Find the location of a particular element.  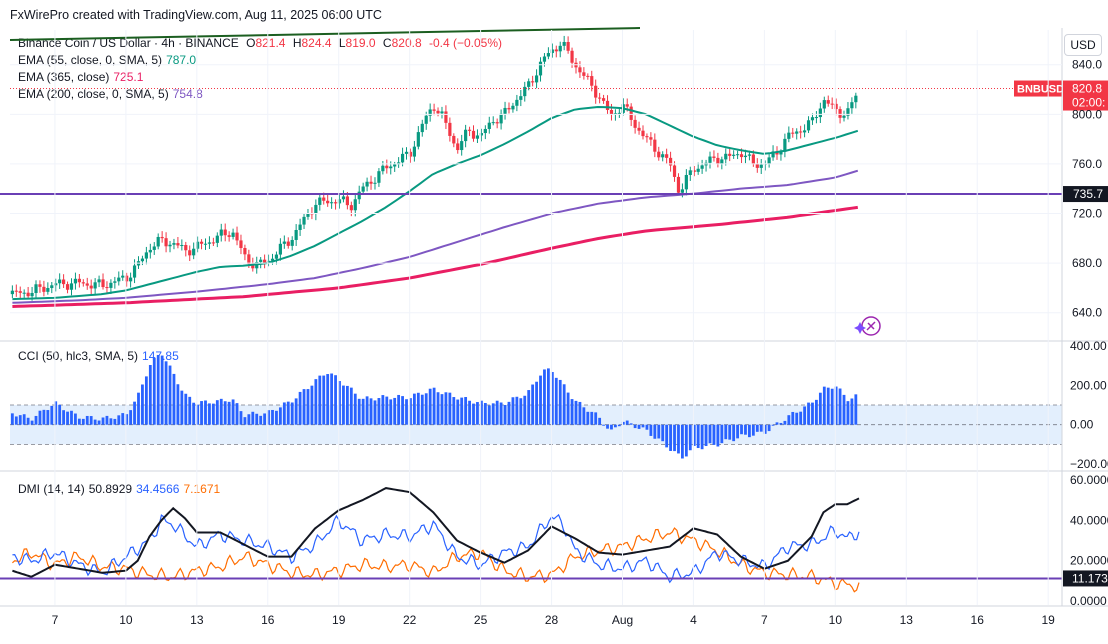

dmi-di-line is located at coordinates (436, 548).